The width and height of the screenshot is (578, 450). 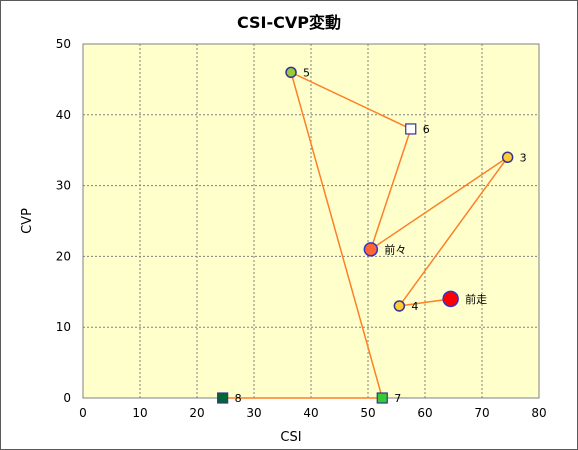 What do you see at coordinates (397, 398) in the screenshot?
I see `data-point-label: 7` at bounding box center [397, 398].